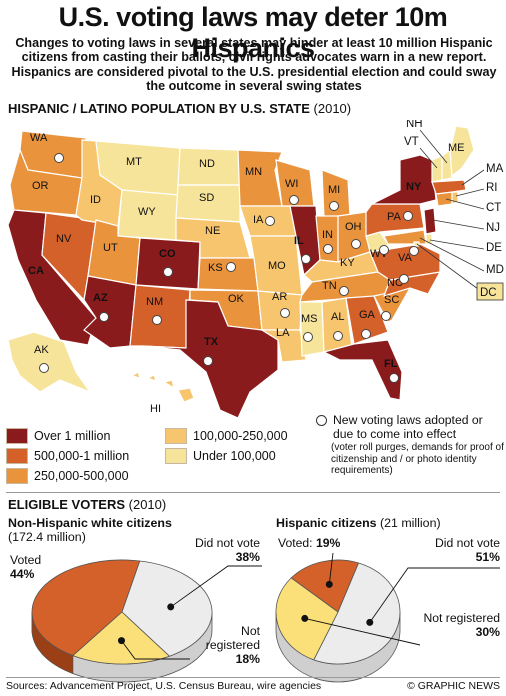 Image resolution: width=506 pixels, height=696 pixels. I want to click on voters-section-title: ELIGIBLE VOTERS (2010), so click(87, 504).